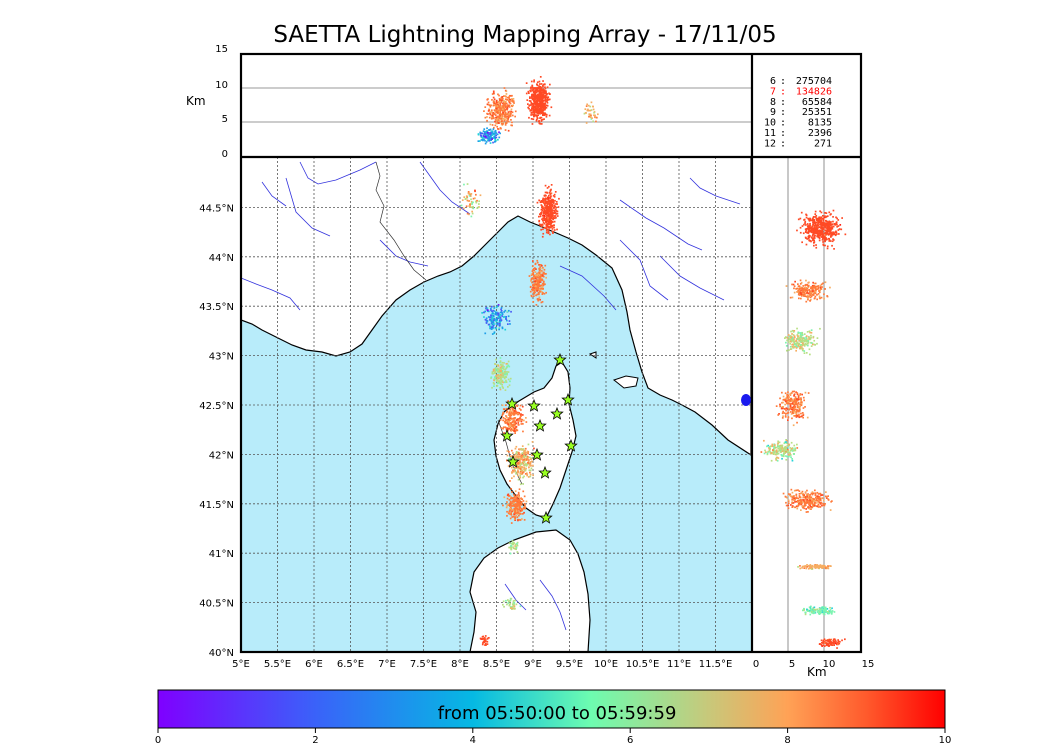 Image resolution: width=1050 pixels, height=750 pixels. What do you see at coordinates (773, 112) in the screenshot?
I see `station-count-label: 9` at bounding box center [773, 112].